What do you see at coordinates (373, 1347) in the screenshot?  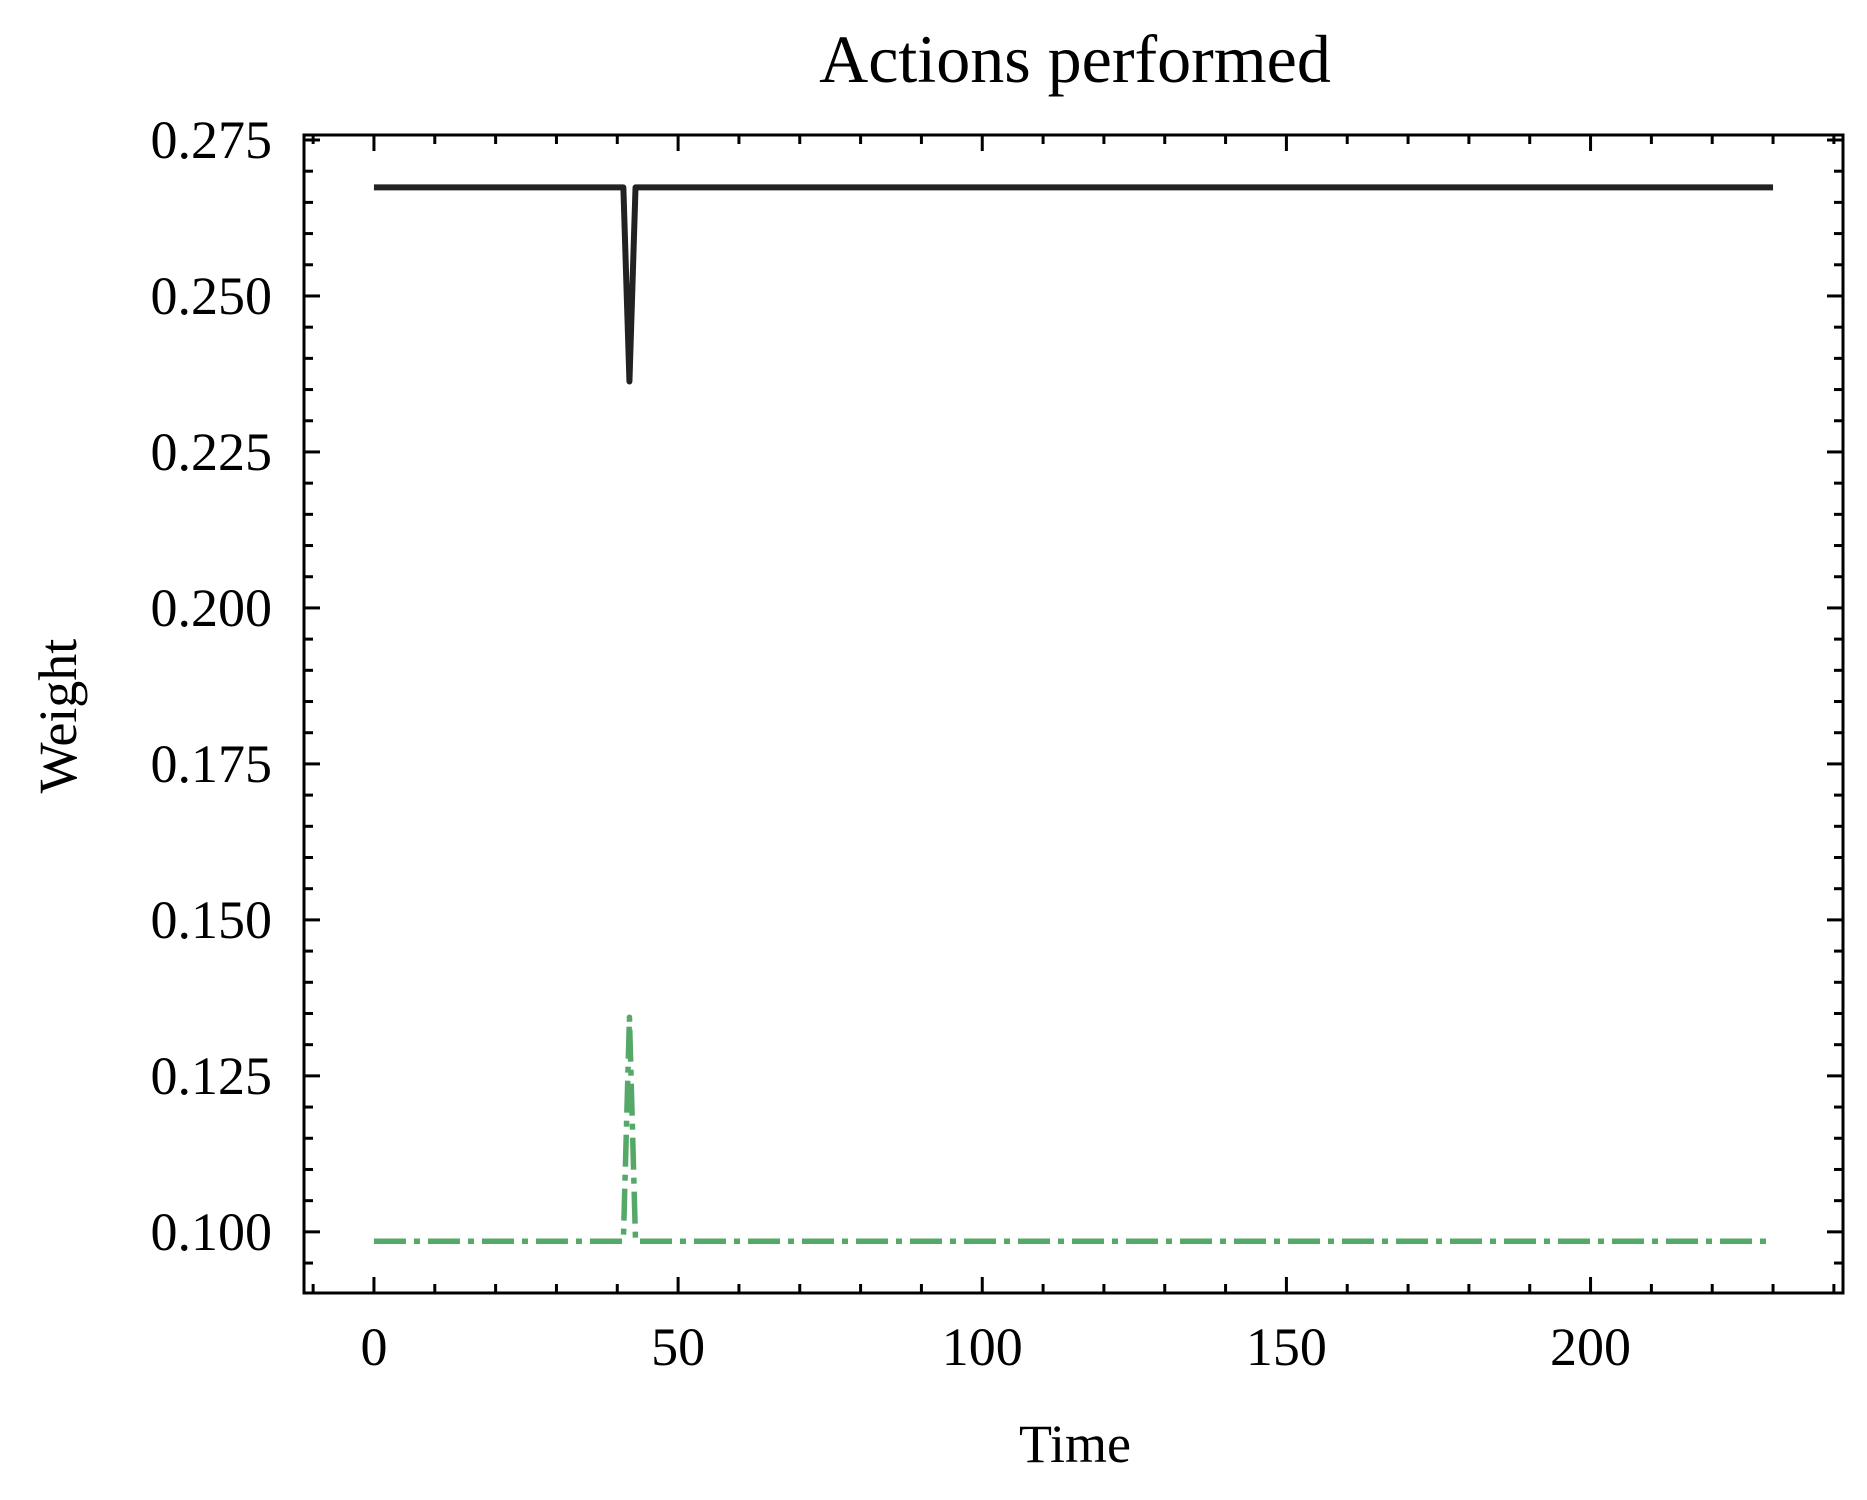 I see `x-tick-label: 0` at bounding box center [373, 1347].